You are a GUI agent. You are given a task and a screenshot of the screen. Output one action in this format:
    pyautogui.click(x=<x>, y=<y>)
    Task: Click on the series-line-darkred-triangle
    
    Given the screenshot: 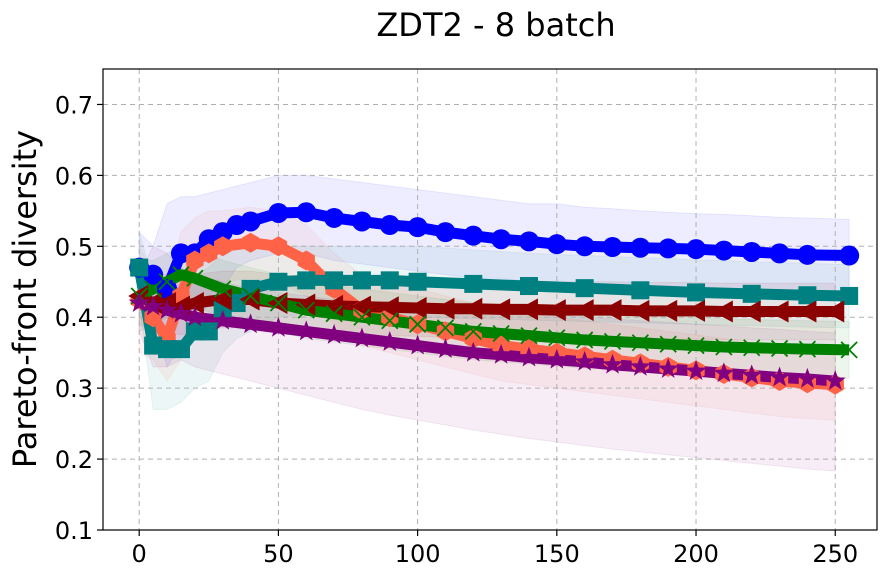 What is the action you would take?
    pyautogui.click(x=486, y=304)
    